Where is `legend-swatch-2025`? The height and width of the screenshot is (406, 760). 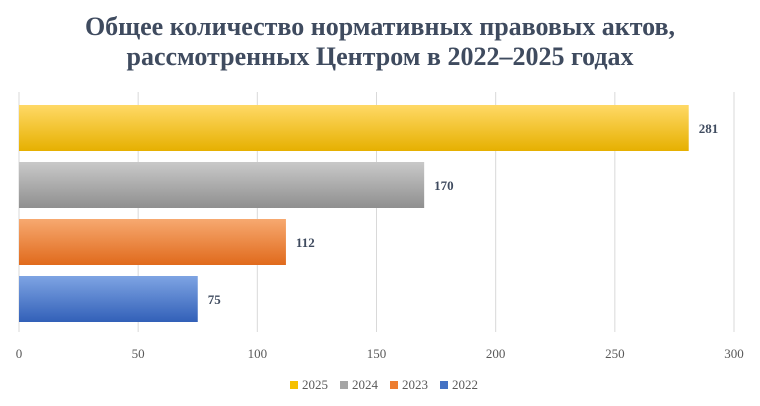 legend-swatch-2025 is located at coordinates (294, 385).